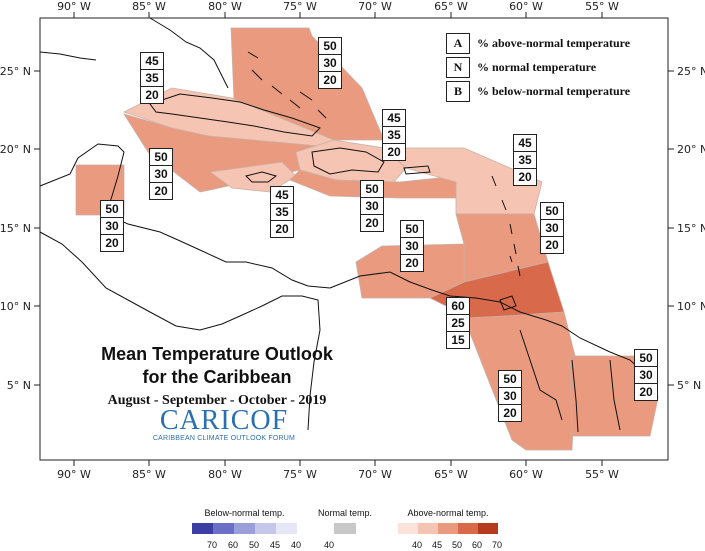 The height and width of the screenshot is (551, 705). I want to click on period-label: August - September - October - 2019, so click(217, 400).